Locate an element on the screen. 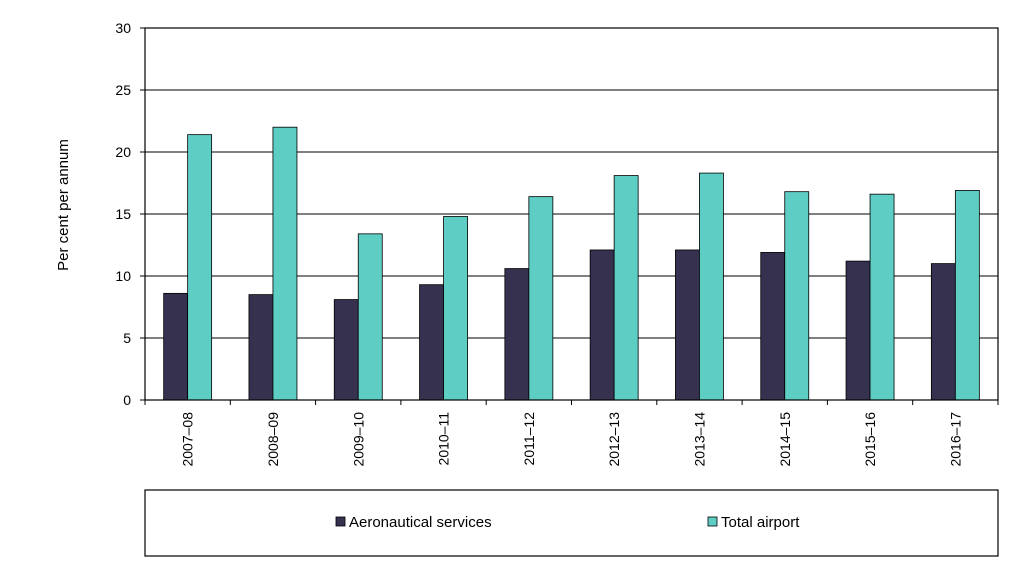 The width and height of the screenshot is (1024, 580). y-tick-label: 0 is located at coordinates (127, 400).